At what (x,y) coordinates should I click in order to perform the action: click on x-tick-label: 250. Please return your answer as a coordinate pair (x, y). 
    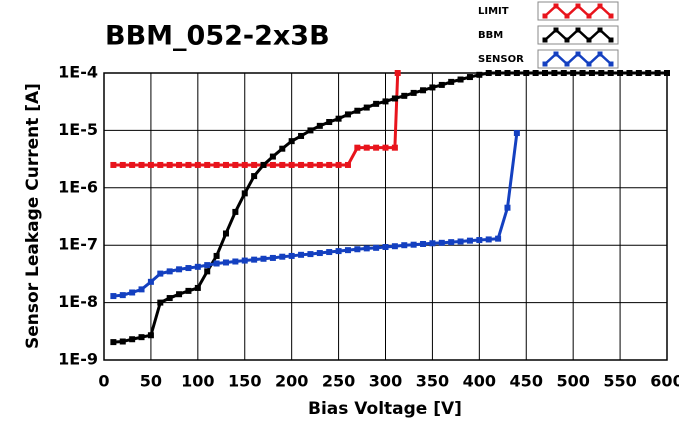
    Looking at the image, I should click on (338, 381).